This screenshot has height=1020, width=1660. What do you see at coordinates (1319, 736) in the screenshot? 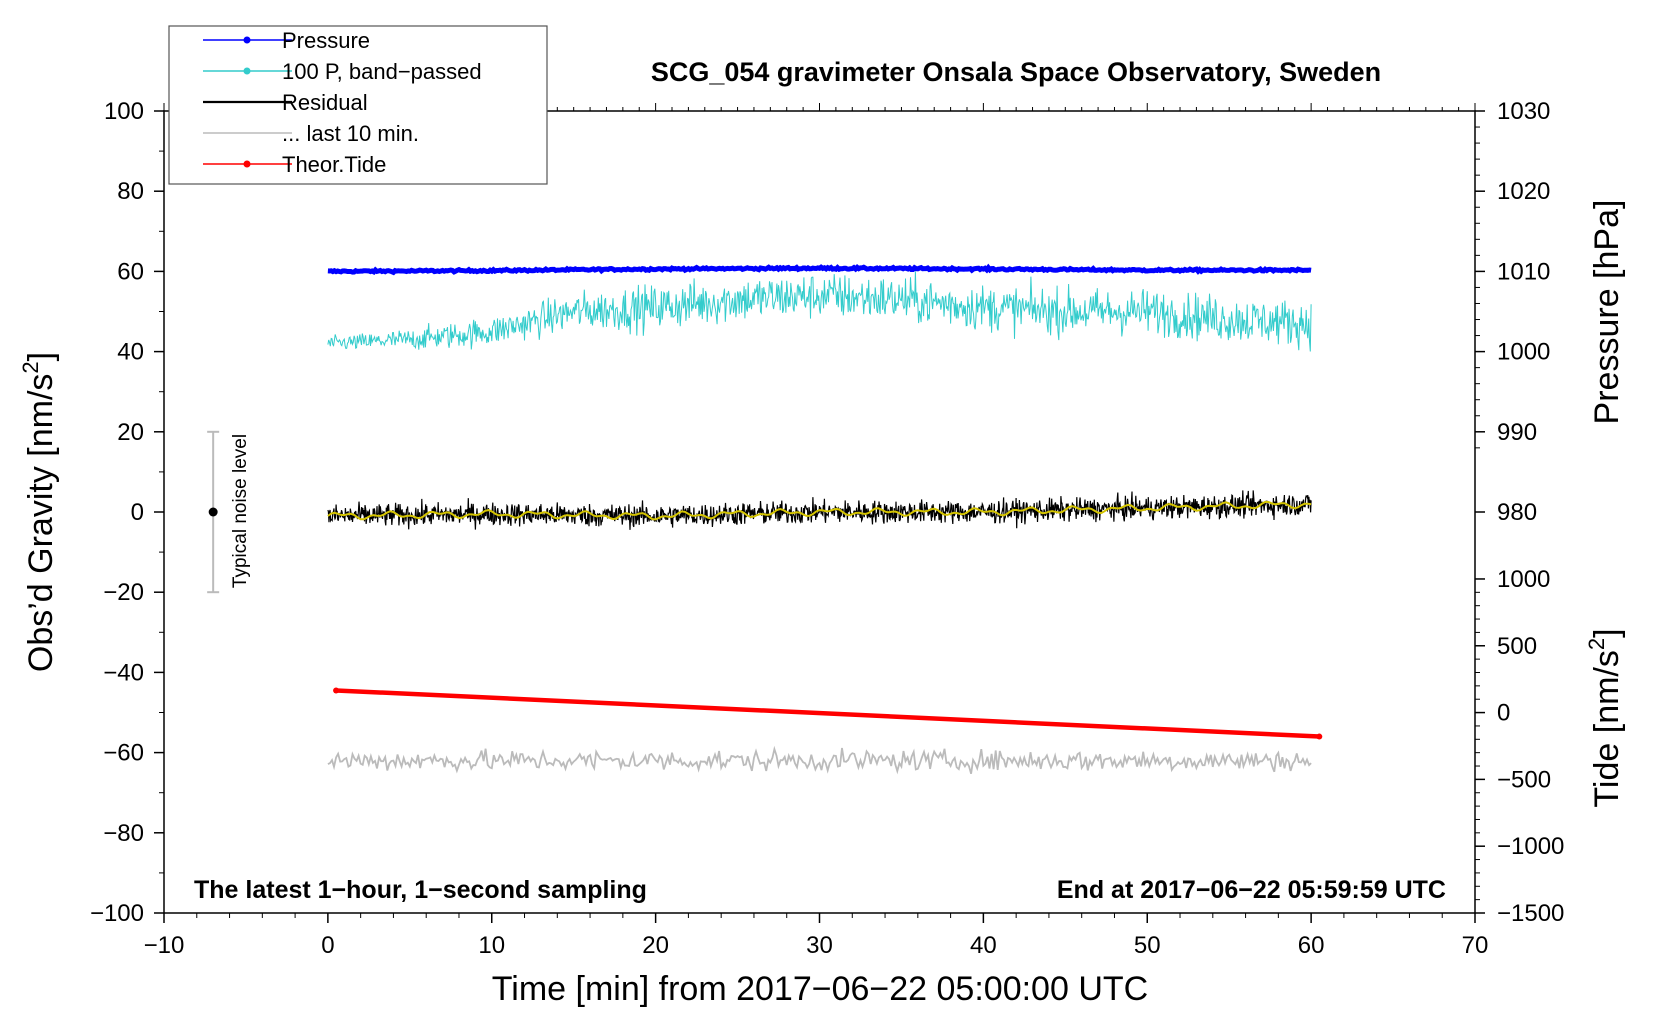
I see `series-theor-tide-end-point` at bounding box center [1319, 736].